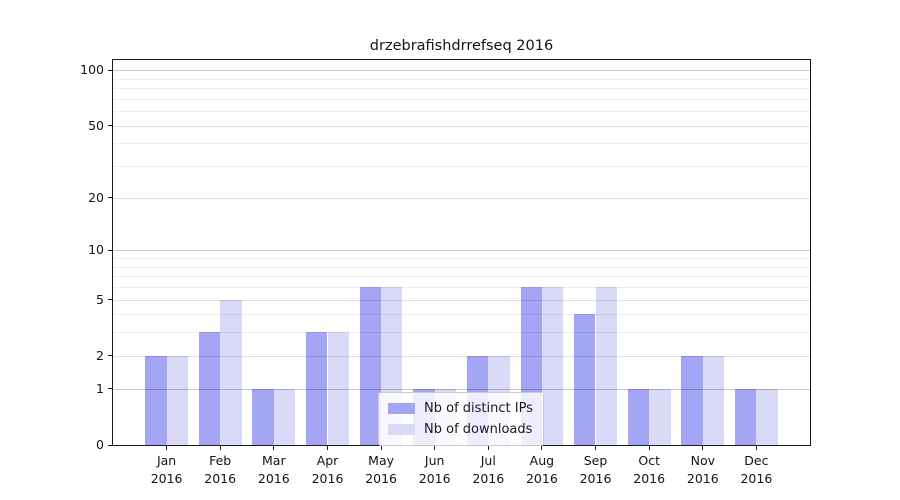 This screenshot has height=500, width=900. I want to click on y-tick-label: 1, so click(100, 388).